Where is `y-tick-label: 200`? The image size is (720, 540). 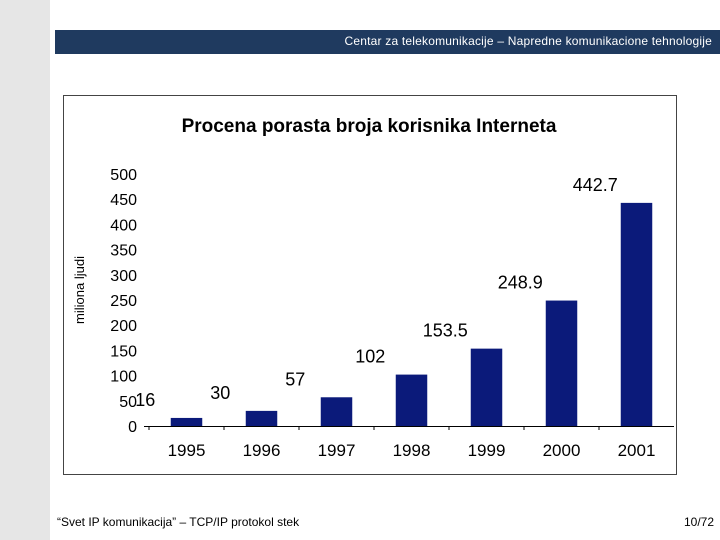 y-tick-label: 200 is located at coordinates (123, 326).